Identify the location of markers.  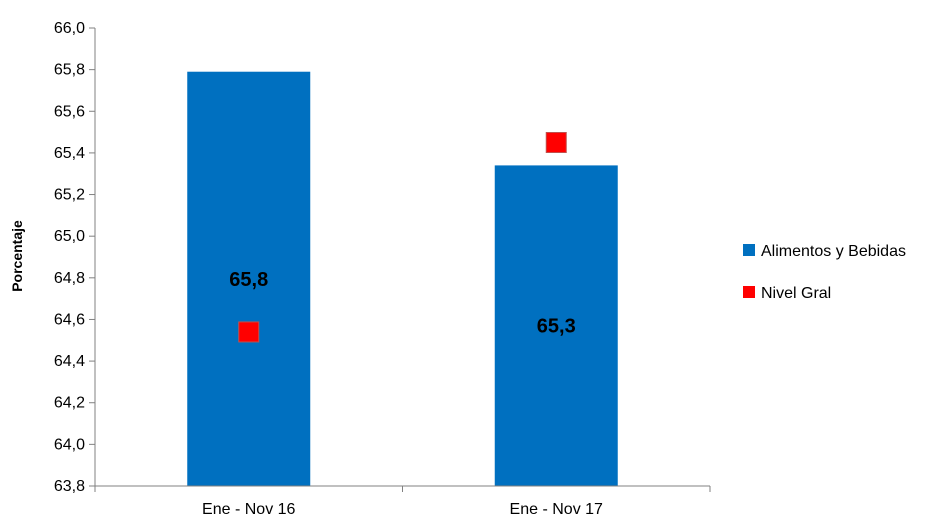
(402, 237).